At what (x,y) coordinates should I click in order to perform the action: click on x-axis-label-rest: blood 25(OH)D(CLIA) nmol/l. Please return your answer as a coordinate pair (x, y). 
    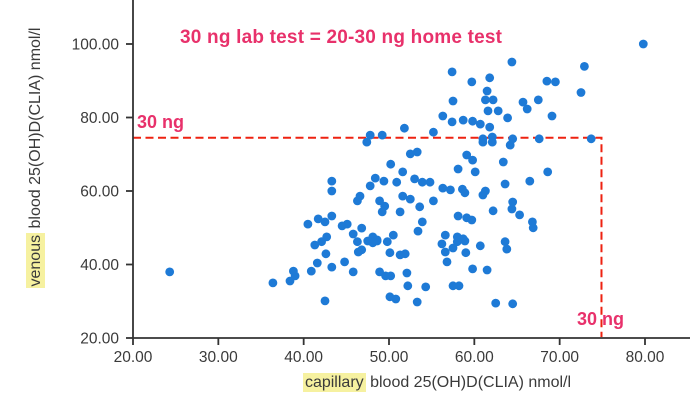
    Looking at the image, I should click on (468, 382).